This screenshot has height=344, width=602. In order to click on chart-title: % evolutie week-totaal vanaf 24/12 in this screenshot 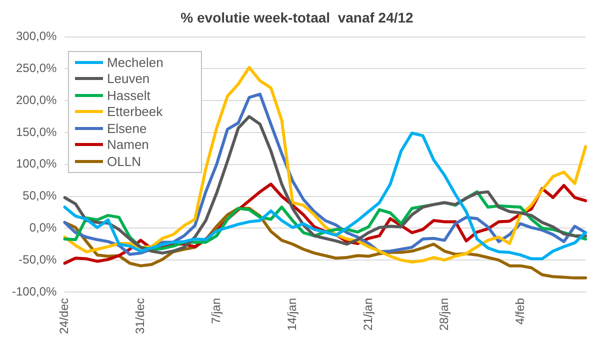, I will do `click(297, 17)`.